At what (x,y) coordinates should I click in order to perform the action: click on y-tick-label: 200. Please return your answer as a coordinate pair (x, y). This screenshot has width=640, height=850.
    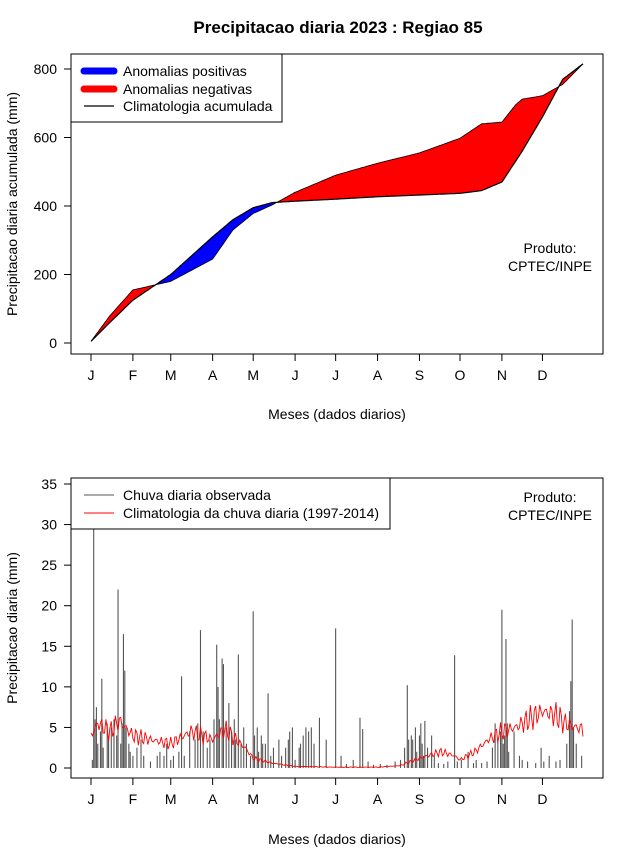
    Looking at the image, I should click on (46, 275).